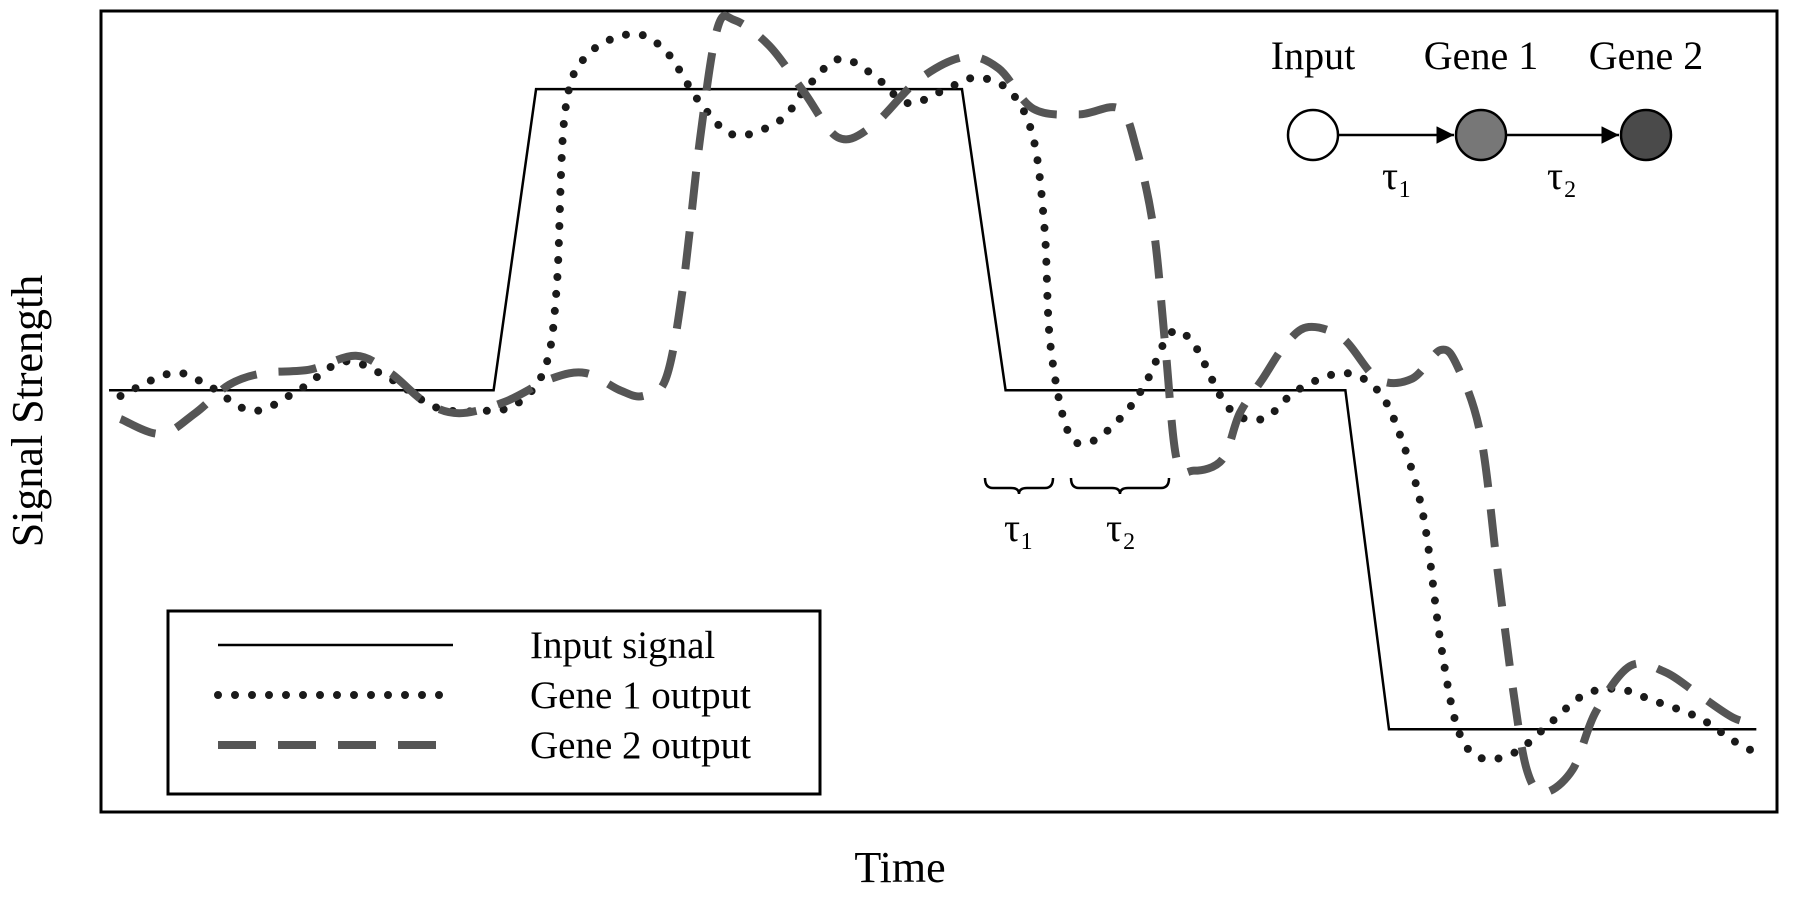  Describe the element at coordinates (1019, 527) in the screenshot. I see `delay-label: τ₁` at that location.